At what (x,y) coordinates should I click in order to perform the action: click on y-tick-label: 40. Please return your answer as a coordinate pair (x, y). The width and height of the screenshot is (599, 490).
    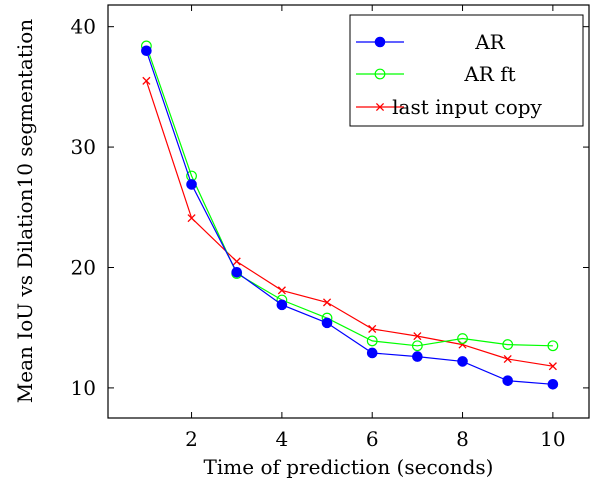
    Looking at the image, I should click on (83, 27).